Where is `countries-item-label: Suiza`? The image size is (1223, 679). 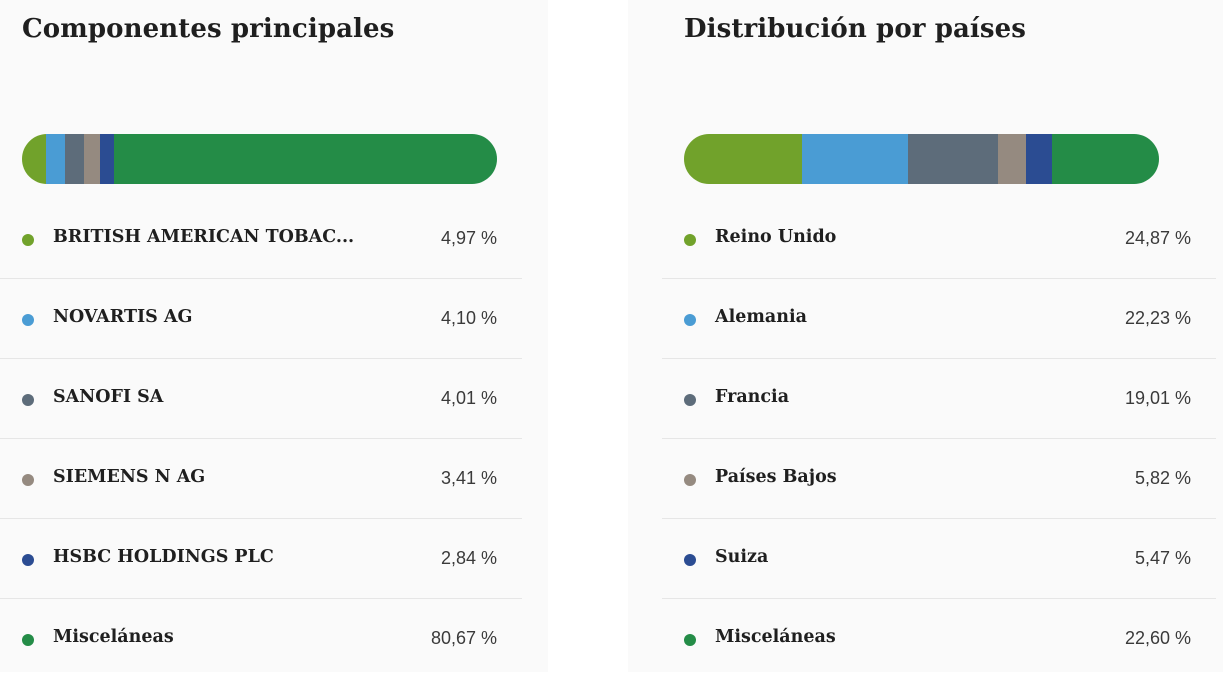
countries-item-label: Suiza is located at coordinates (742, 557).